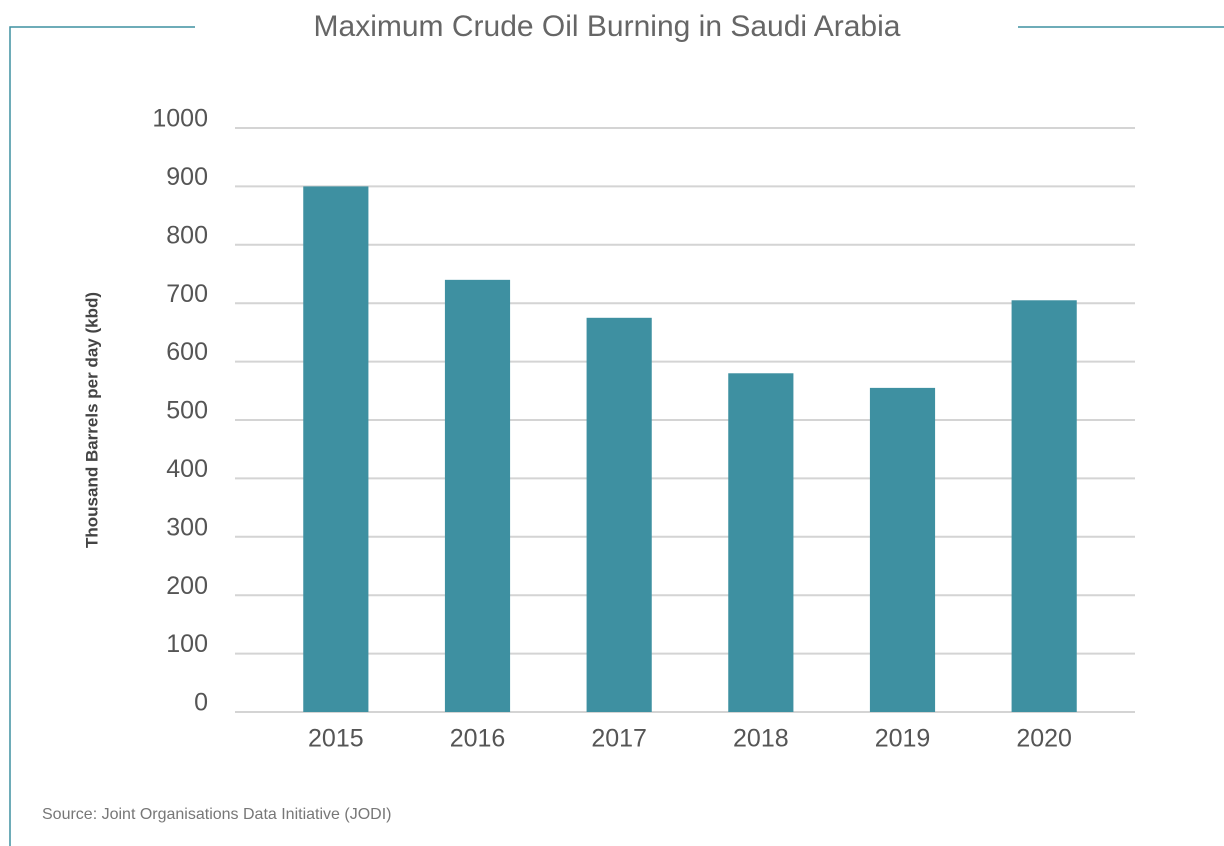 The image size is (1224, 846). I want to click on x-tick-label: 2020, so click(1044, 739).